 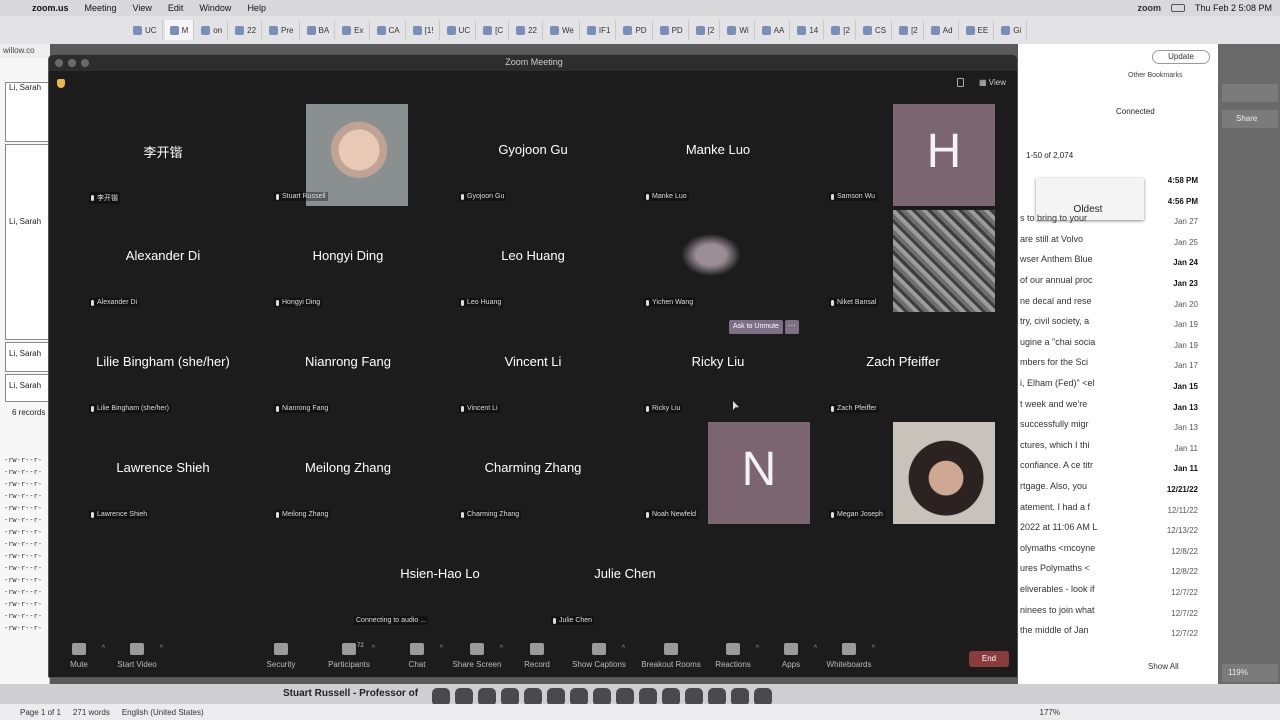 I want to click on email-row: 4:58 PM, so click(x=1108, y=181).